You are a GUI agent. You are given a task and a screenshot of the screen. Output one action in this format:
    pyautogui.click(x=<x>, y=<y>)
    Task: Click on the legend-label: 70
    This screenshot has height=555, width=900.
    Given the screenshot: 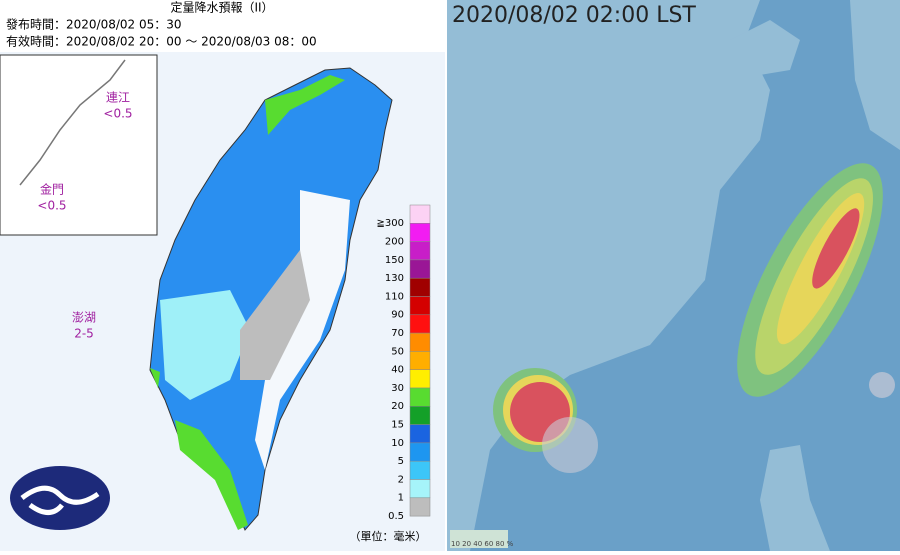 What is the action you would take?
    pyautogui.click(x=397, y=333)
    